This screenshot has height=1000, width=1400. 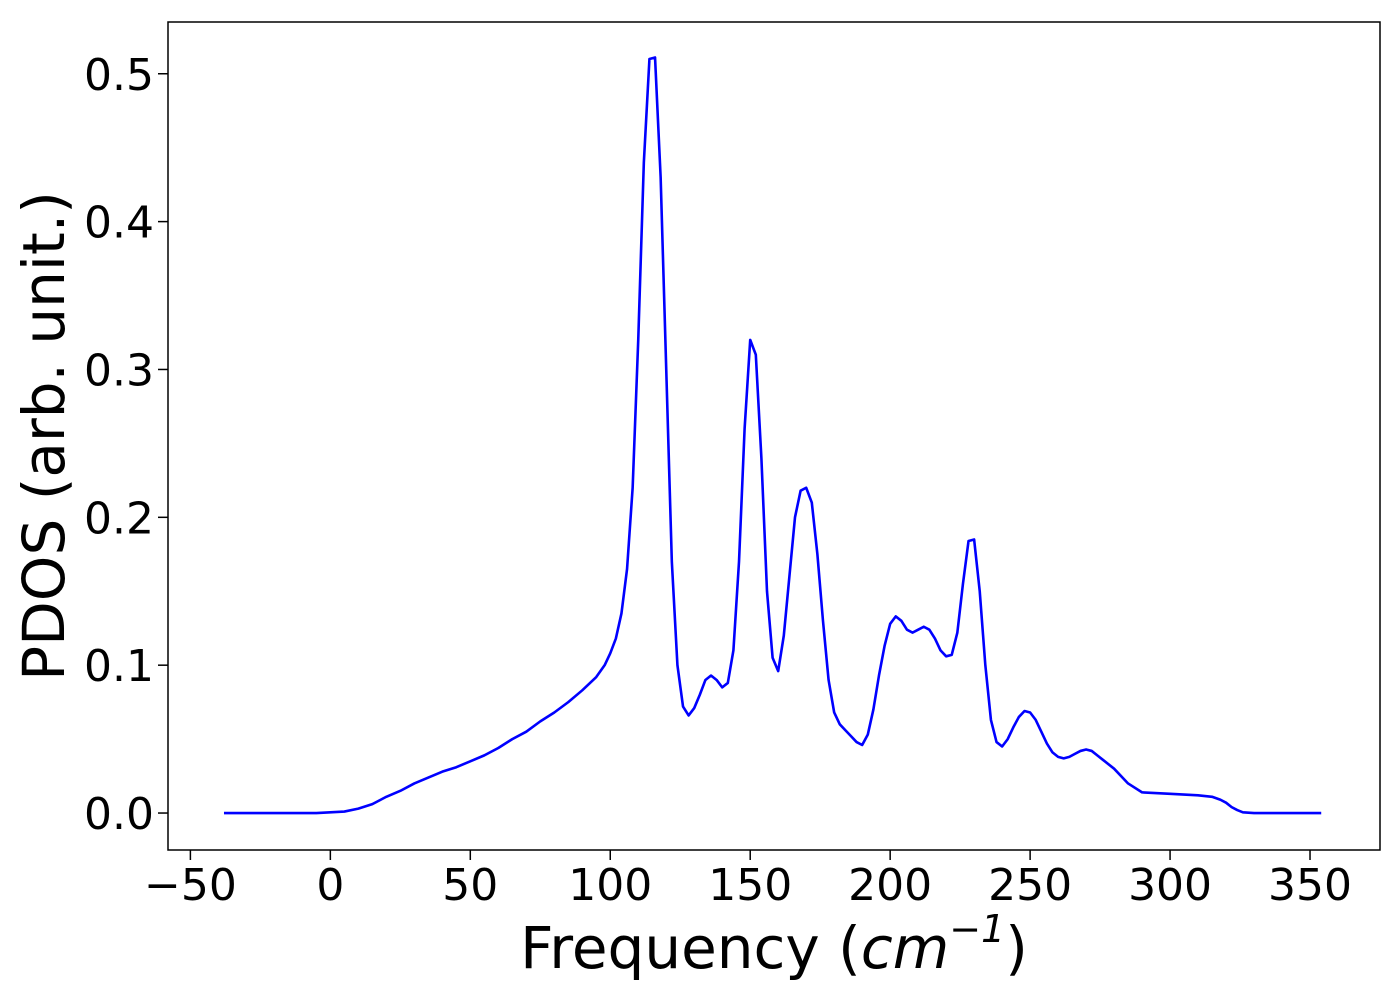 I want to click on x-tick-label: 50, so click(x=470, y=885).